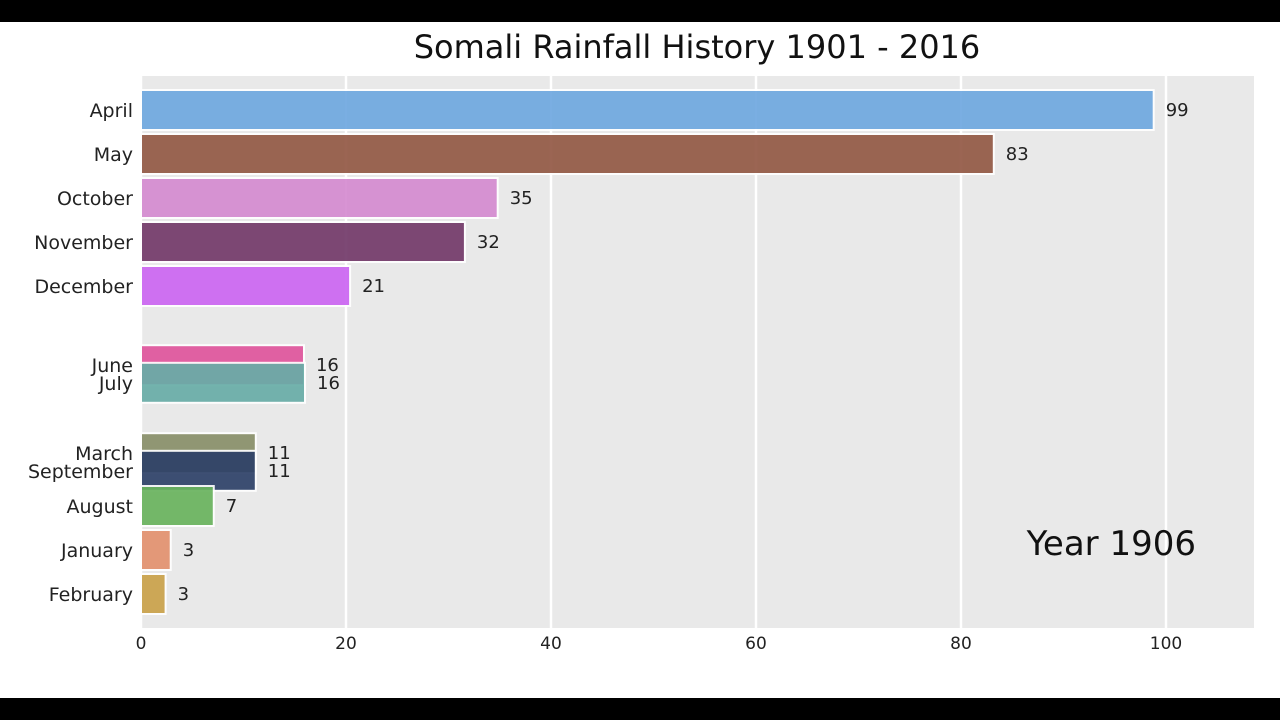  I want to click on x-tick-label-5: 100, so click(1166, 644).